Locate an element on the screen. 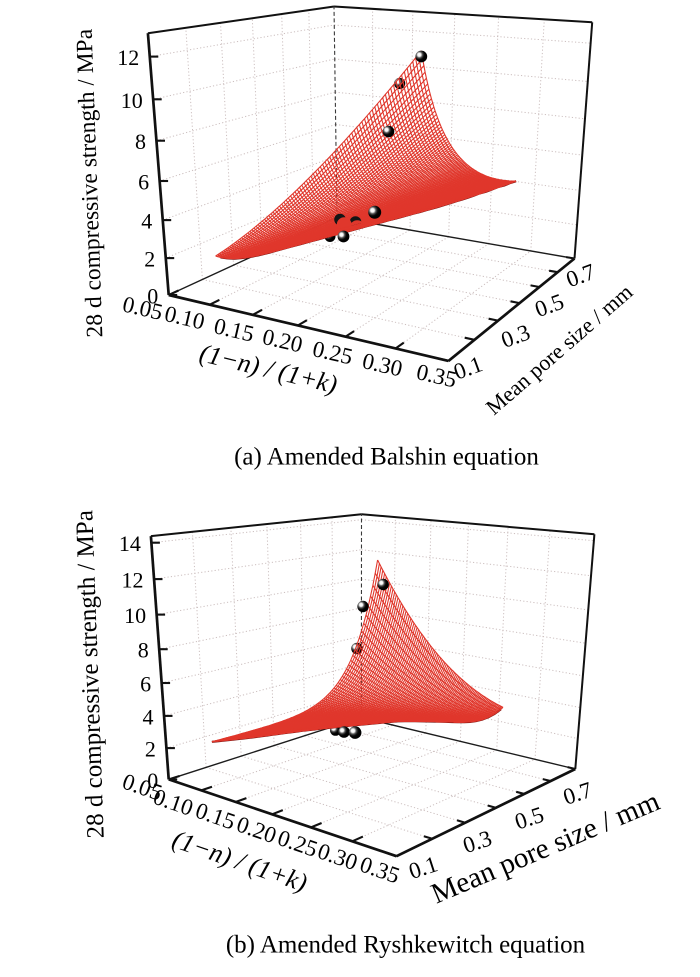 The height and width of the screenshot is (977, 700). svg-text: 0.15 is located at coordinates (215, 816).